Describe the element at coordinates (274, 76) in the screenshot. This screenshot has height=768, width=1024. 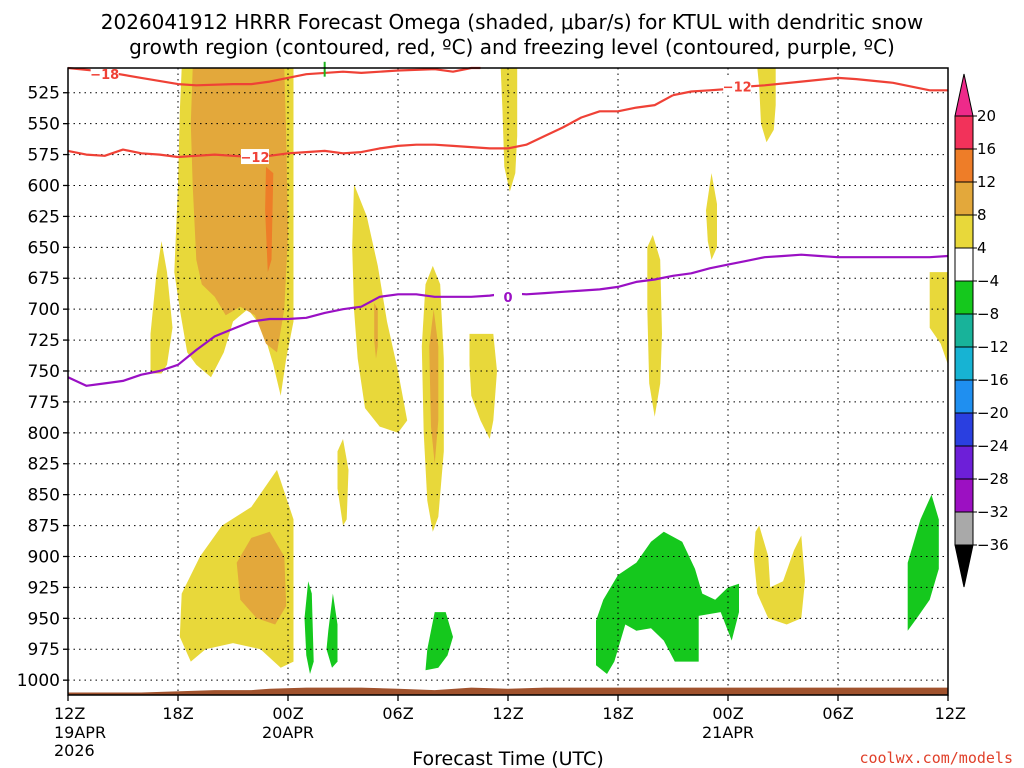
I see `contour-dgz-minus18` at that location.